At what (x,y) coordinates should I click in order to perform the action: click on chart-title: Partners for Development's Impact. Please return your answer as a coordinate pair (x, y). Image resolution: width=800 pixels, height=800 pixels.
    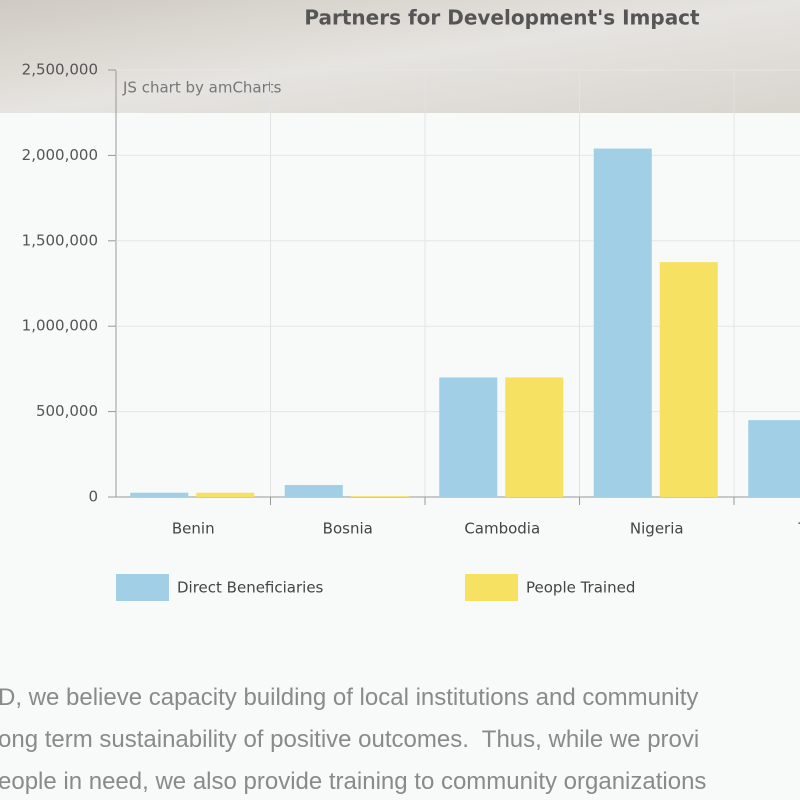
    Looking at the image, I should click on (502, 18).